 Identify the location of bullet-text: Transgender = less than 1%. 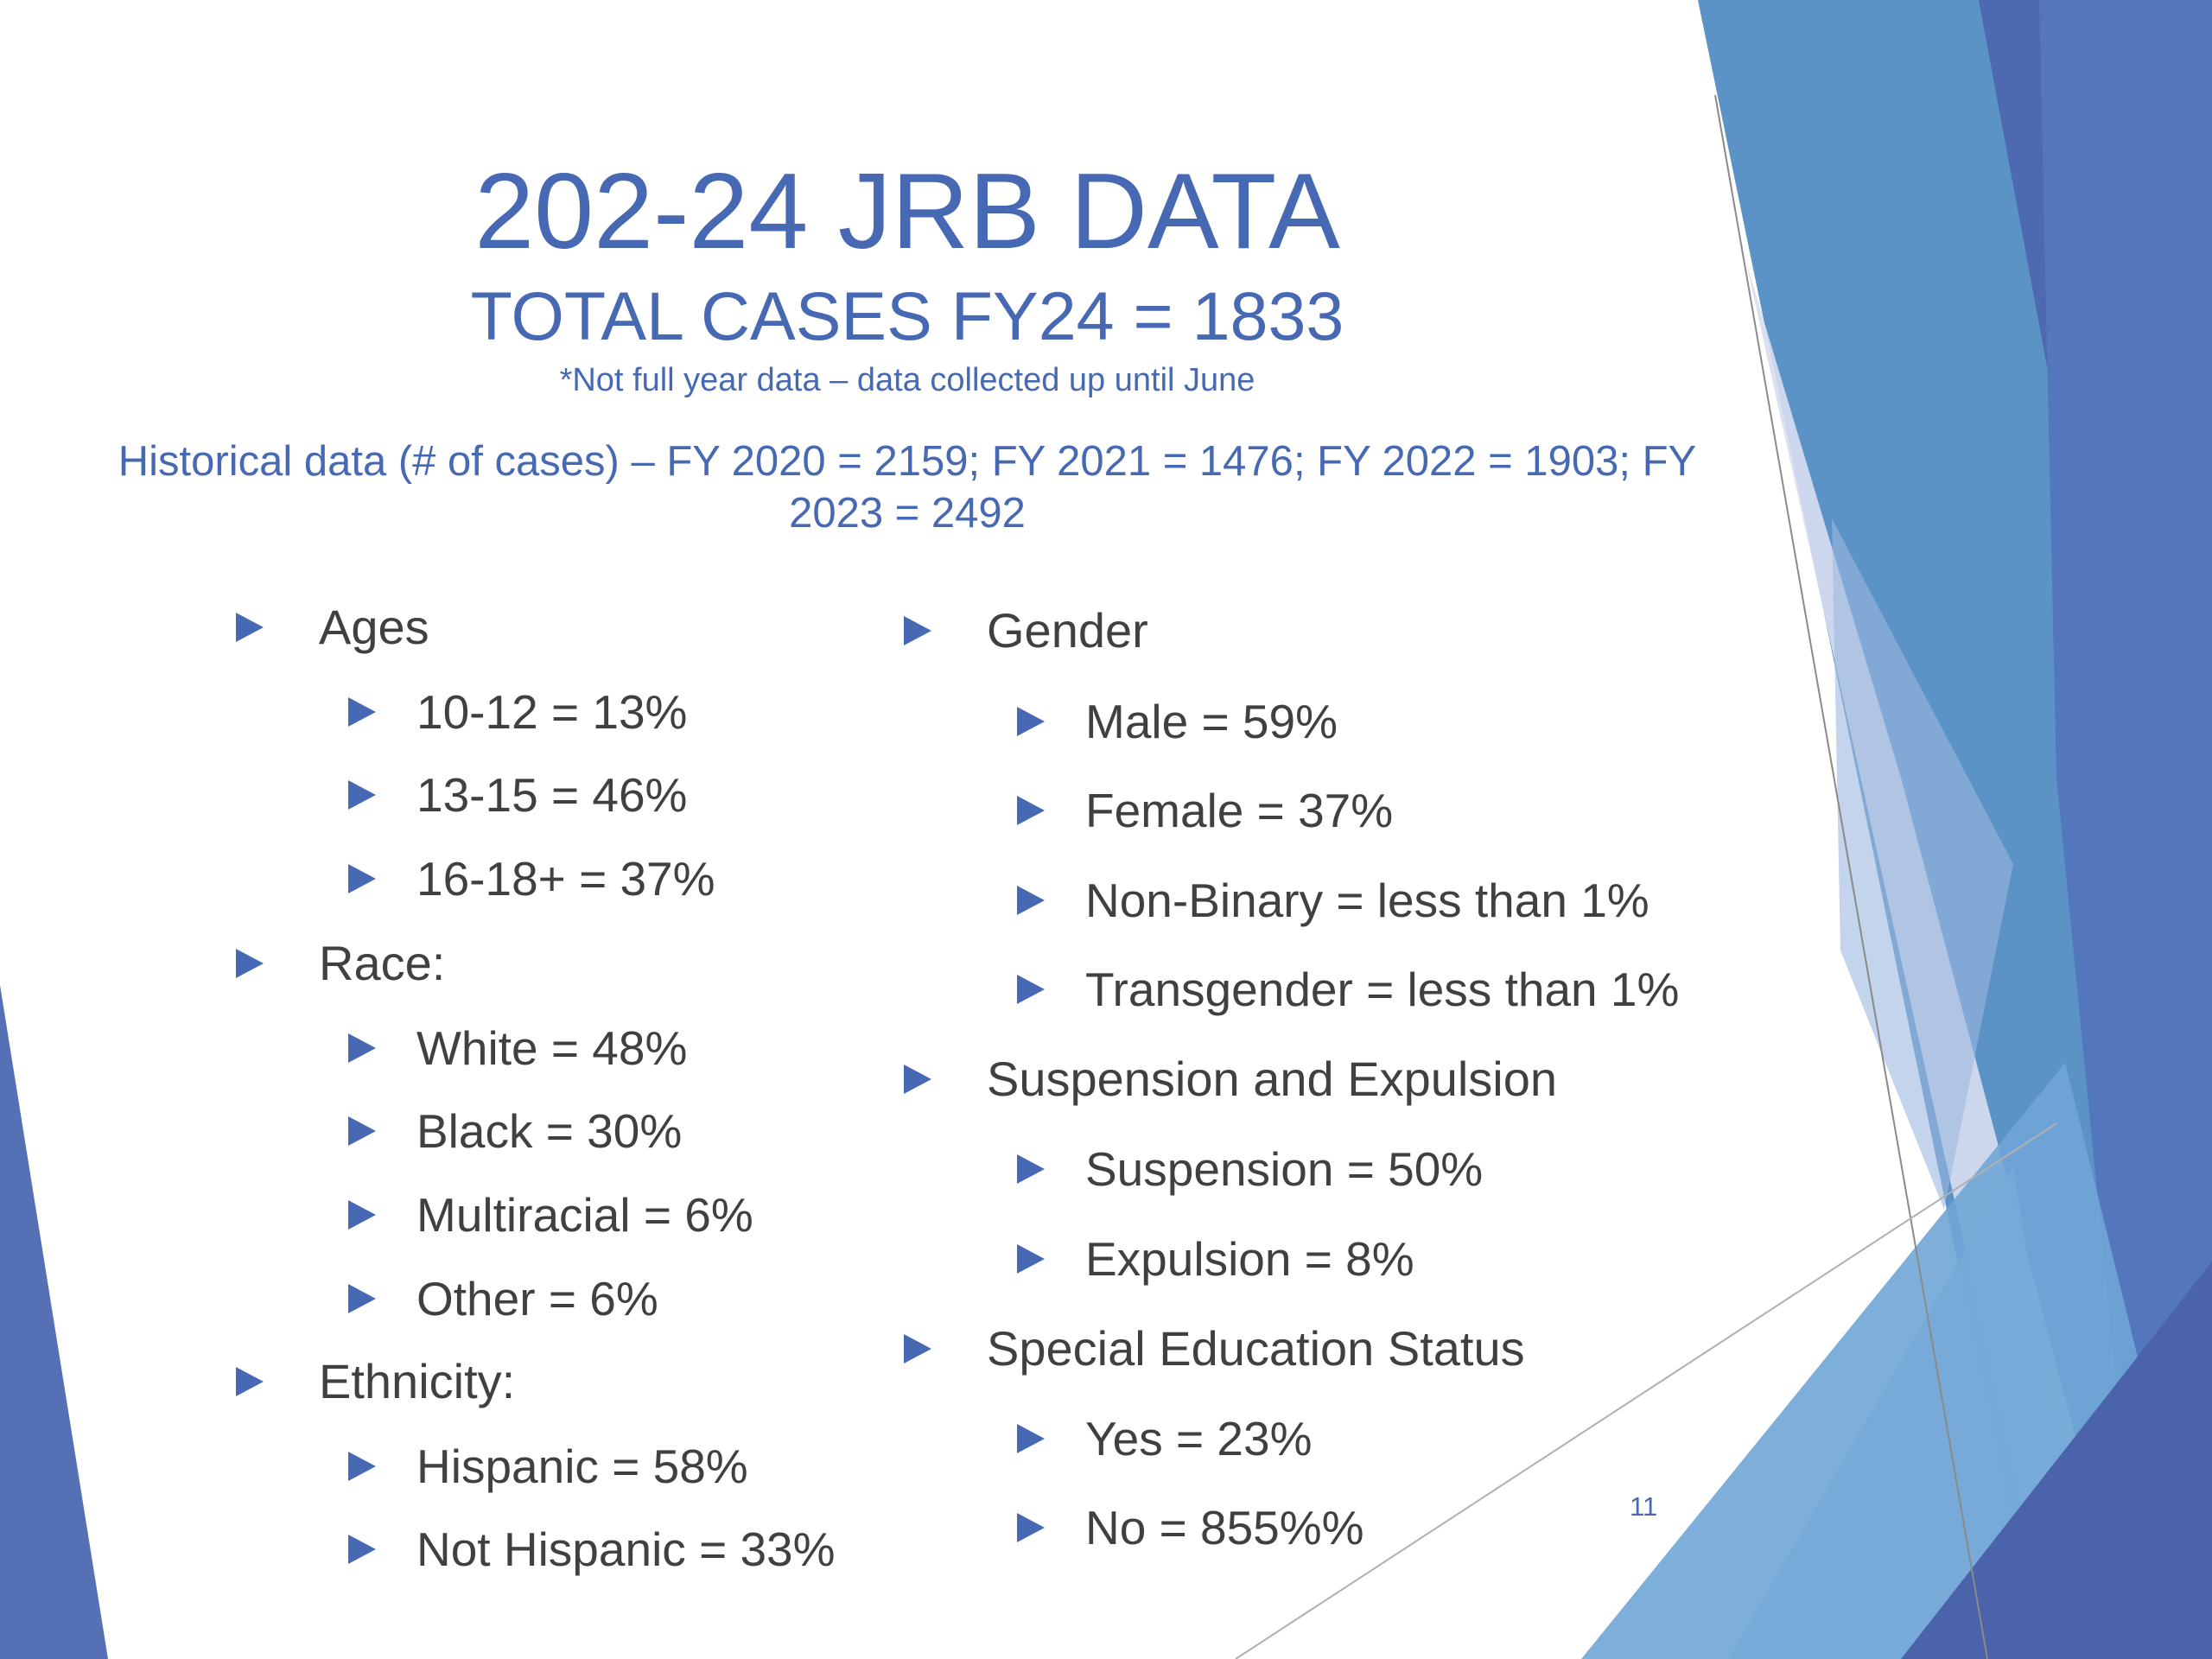
(1382, 990).